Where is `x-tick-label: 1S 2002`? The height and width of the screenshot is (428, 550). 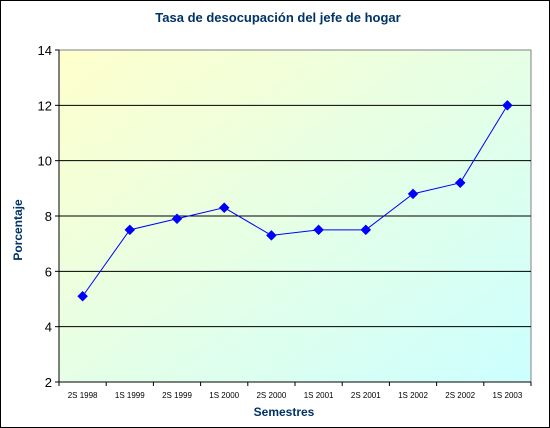 x-tick-label: 1S 2002 is located at coordinates (413, 395).